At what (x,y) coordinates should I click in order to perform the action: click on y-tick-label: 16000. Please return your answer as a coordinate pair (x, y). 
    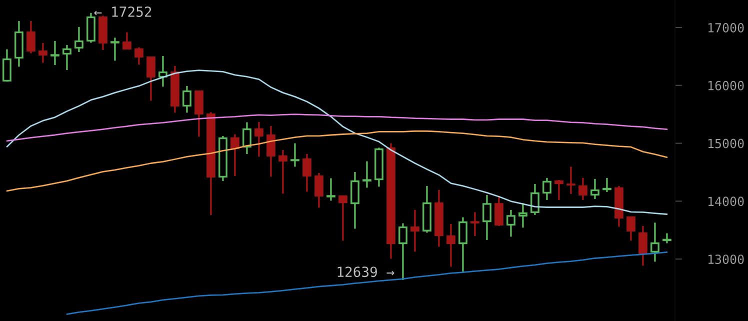
    Looking at the image, I should click on (726, 85).